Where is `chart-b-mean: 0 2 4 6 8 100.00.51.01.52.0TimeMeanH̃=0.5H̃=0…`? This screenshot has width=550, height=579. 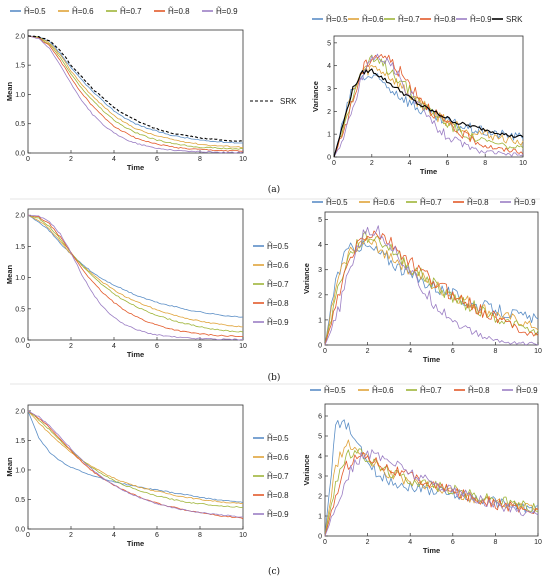 chart-b-mean: 0 2 4 6 8 100.00.51.01.52.0TimeMeanH̃=0.5H̃=0… is located at coordinates (147, 283).